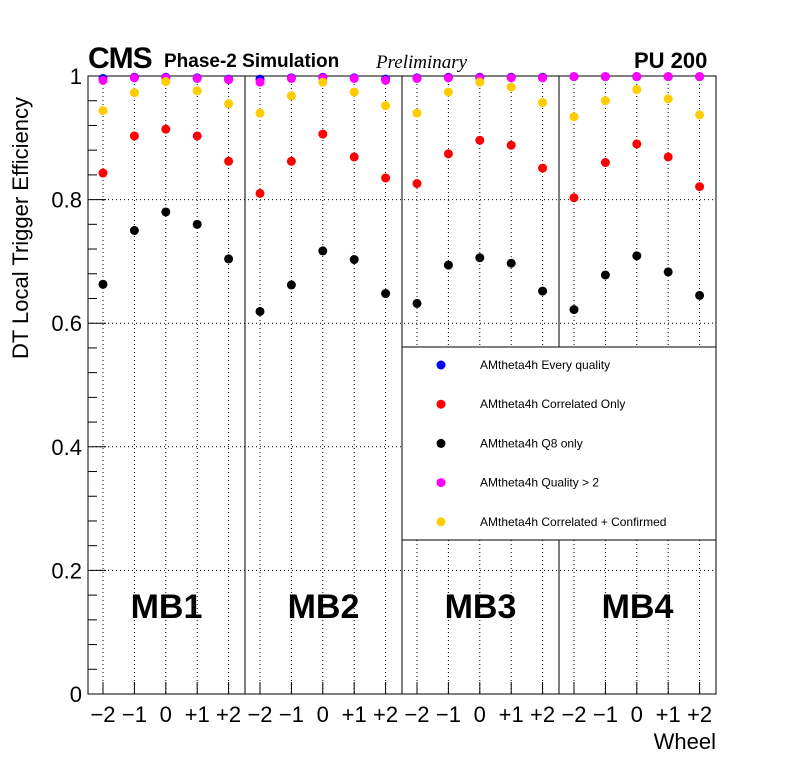 The image size is (796, 772). Describe the element at coordinates (66, 200) in the screenshot. I see `y-tick-label: 0.8` at that location.